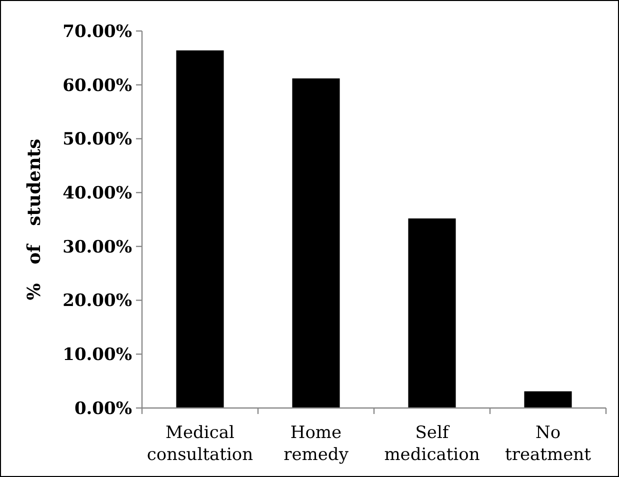  What do you see at coordinates (97, 194) in the screenshot?
I see `y-tick-label: 40.00%` at bounding box center [97, 194].